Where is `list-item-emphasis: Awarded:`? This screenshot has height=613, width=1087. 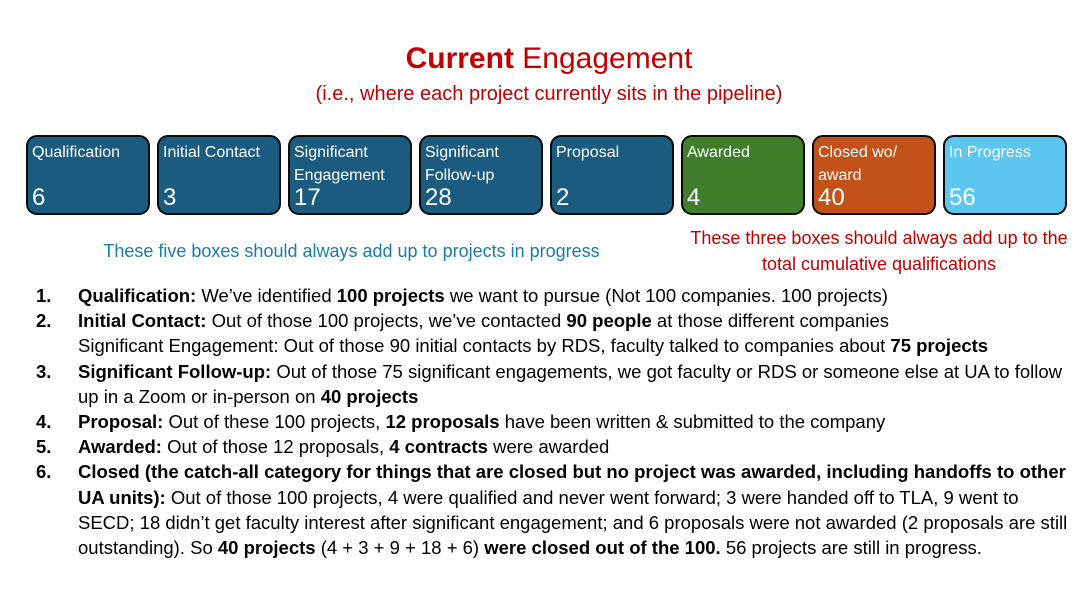
list-item-emphasis: Awarded: is located at coordinates (120, 447).